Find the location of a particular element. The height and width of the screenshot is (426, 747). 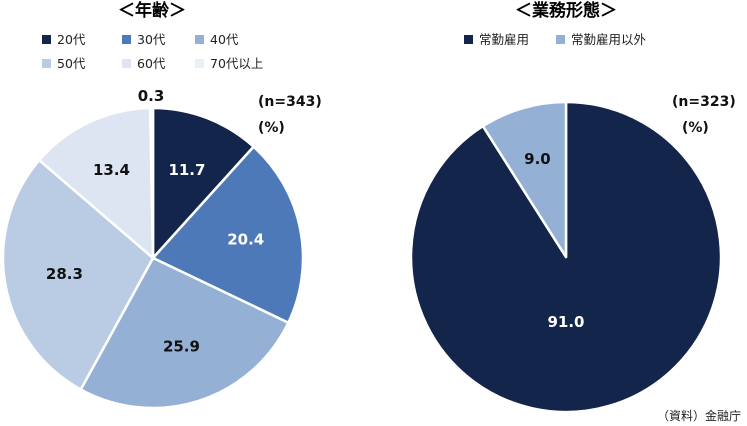

age-legend: 20代 30代 40代 50代 60代 70代以上 is located at coordinates (152, 51).